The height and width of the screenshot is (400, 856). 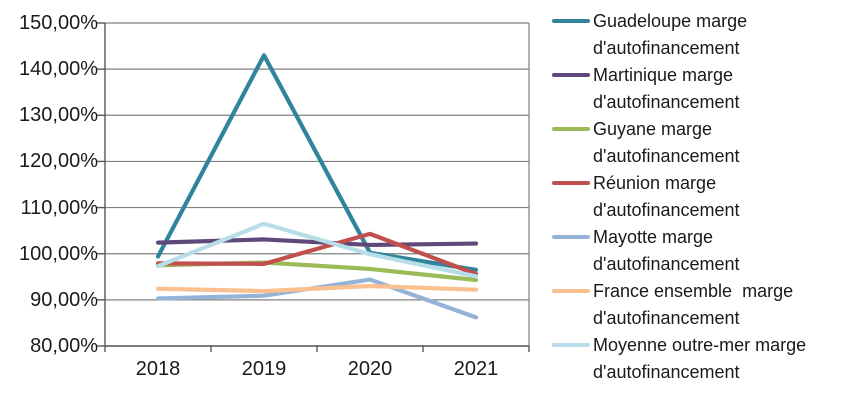 What do you see at coordinates (58, 253) in the screenshot?
I see `y-tick-label: 100,00%` at bounding box center [58, 253].